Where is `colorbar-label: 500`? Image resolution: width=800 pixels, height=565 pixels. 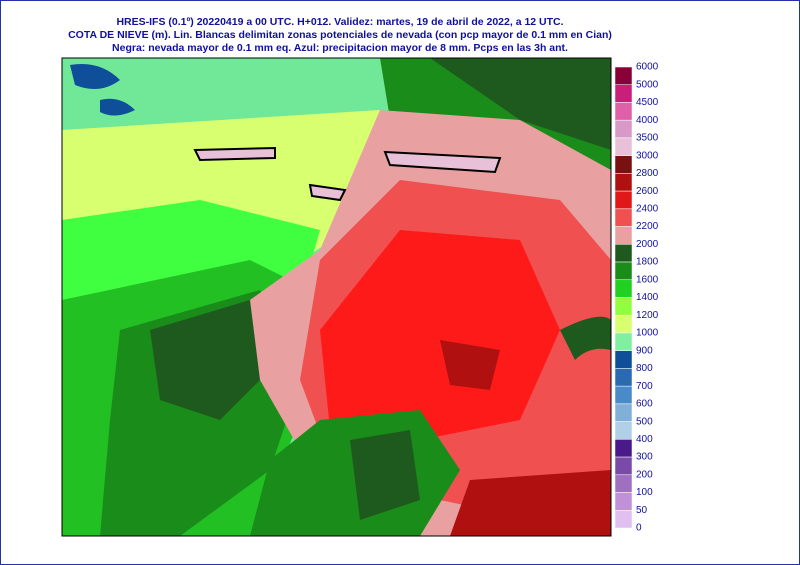 colorbar-label: 500 is located at coordinates (644, 421).